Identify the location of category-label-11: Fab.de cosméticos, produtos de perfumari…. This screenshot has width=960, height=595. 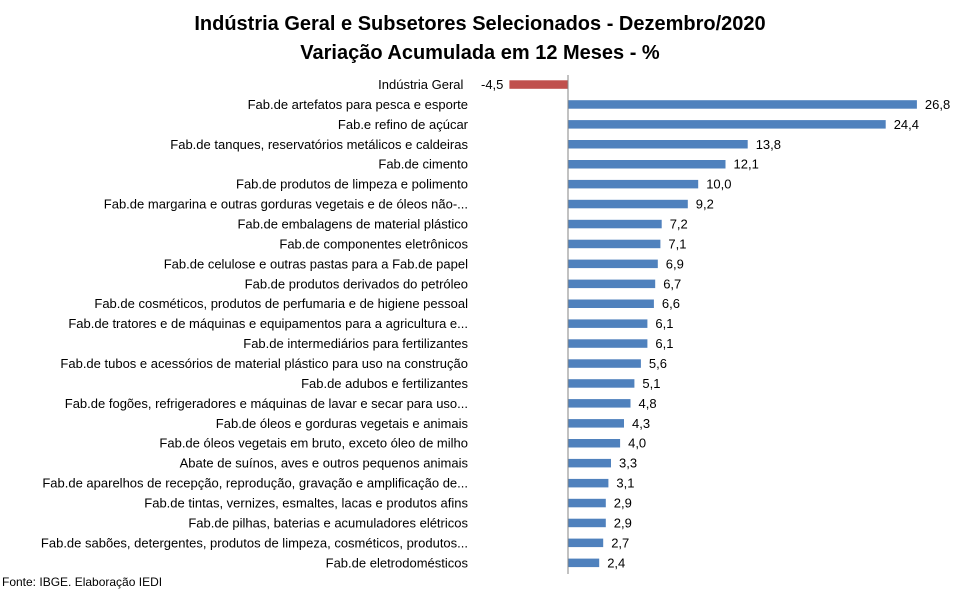
(281, 303).